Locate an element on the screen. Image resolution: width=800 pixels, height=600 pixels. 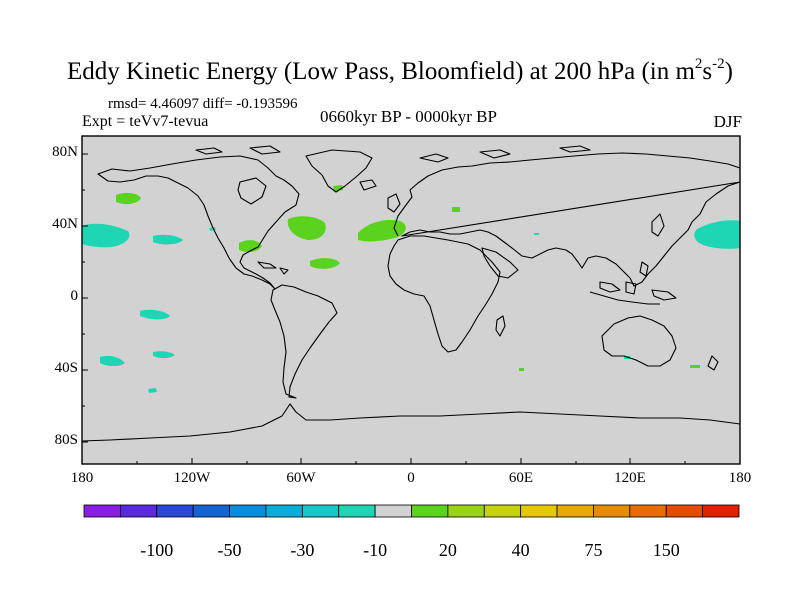
coast-britain is located at coordinates (394, 203).